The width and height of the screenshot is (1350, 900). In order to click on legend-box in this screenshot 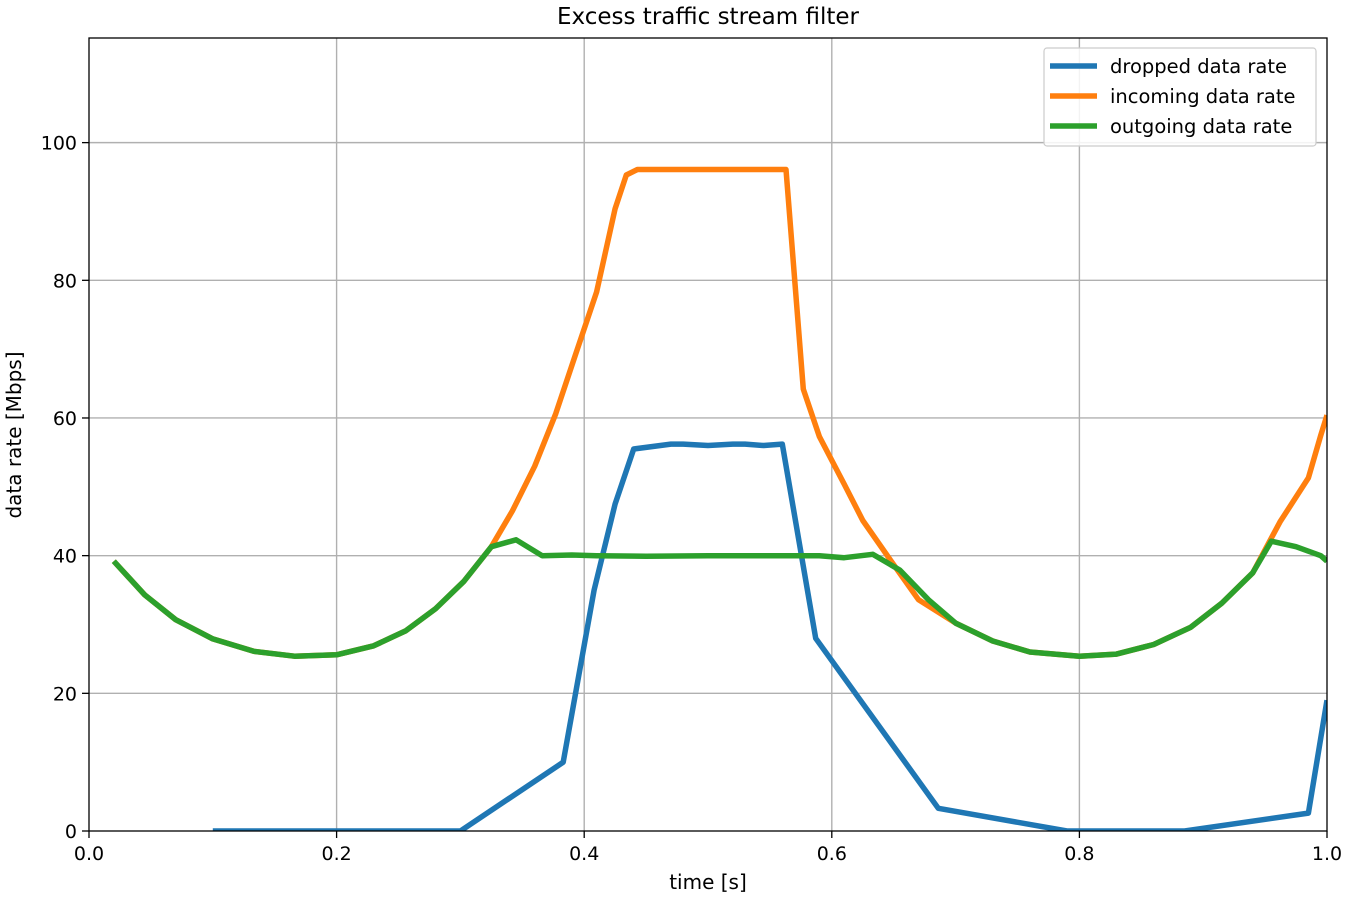, I will do `click(1180, 97)`.